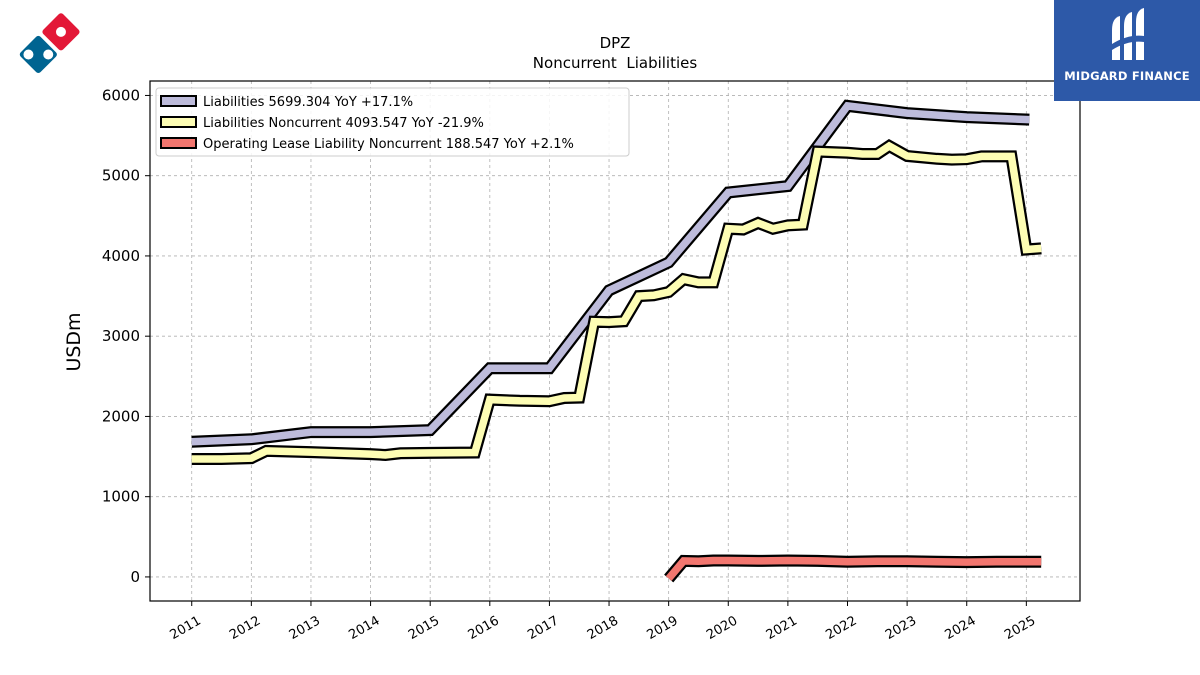 This screenshot has width=1200, height=675. I want to click on y-tick-label: 4000, so click(121, 256).